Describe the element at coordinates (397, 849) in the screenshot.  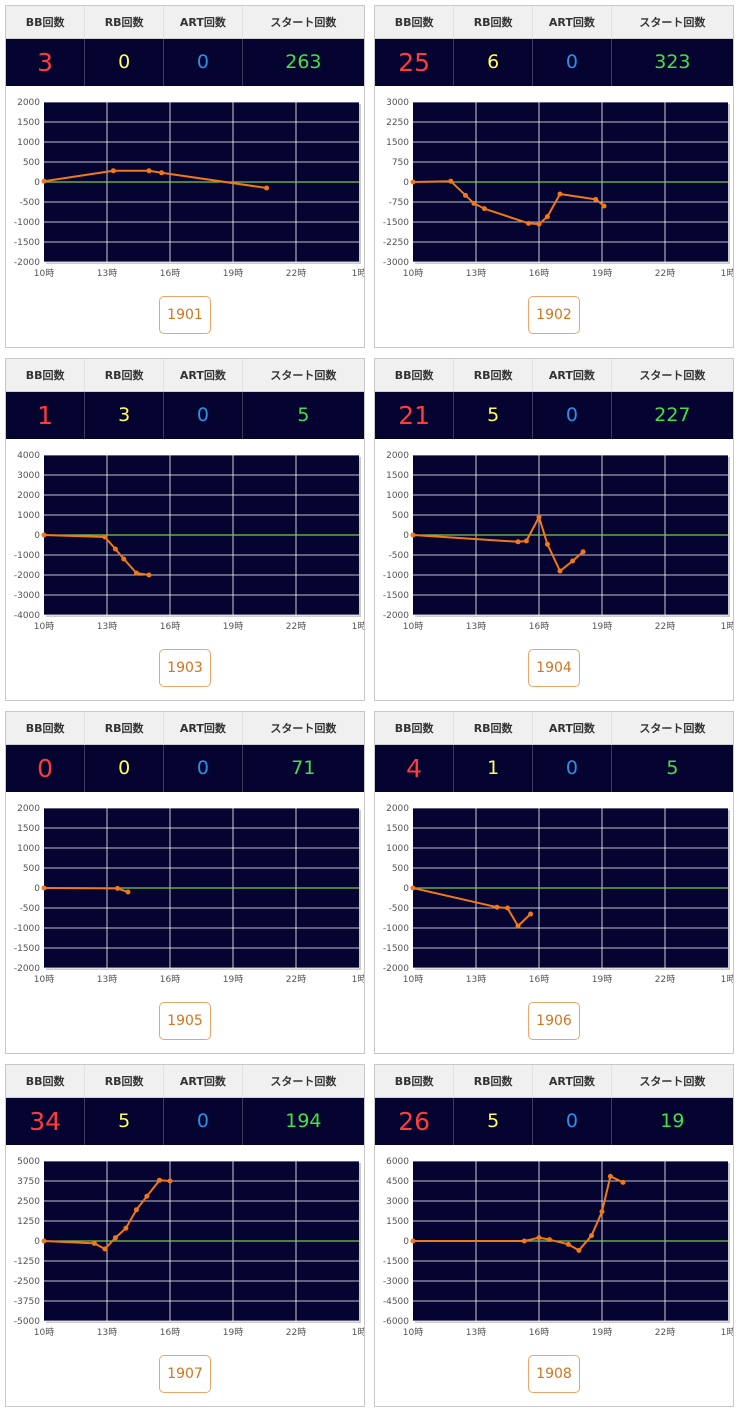
I see `y-tick-label: 1000` at that location.